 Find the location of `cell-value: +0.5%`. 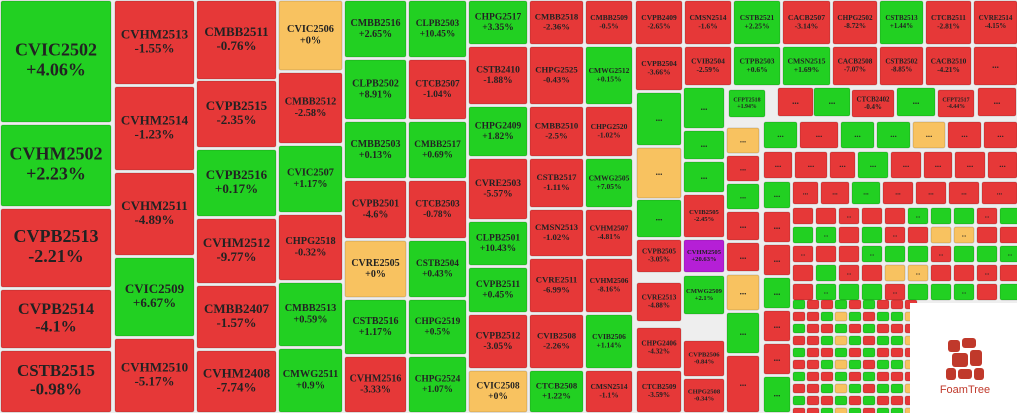

cell-value: +0.5% is located at coordinates (437, 332).